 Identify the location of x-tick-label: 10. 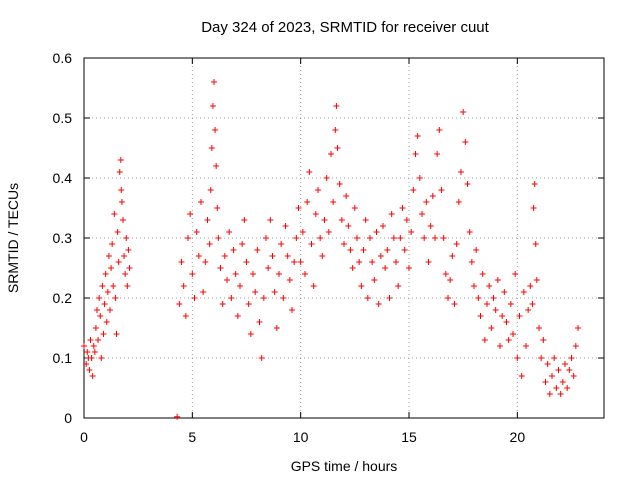
(301, 437).